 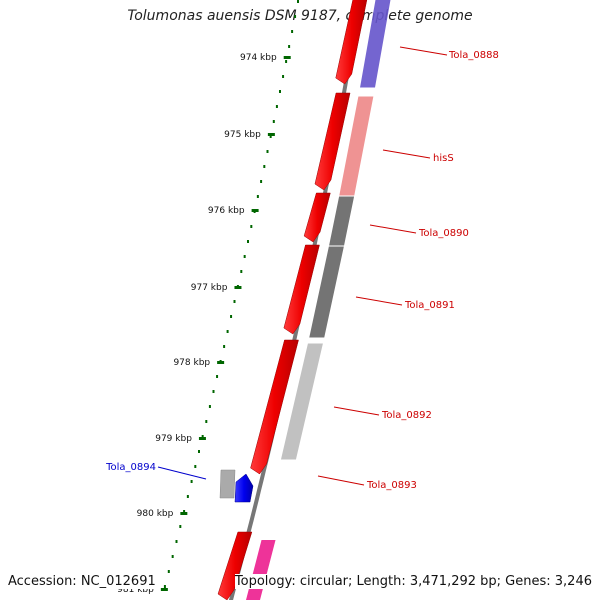 I want to click on cds-arrow-forward, so click(x=244, y=488).